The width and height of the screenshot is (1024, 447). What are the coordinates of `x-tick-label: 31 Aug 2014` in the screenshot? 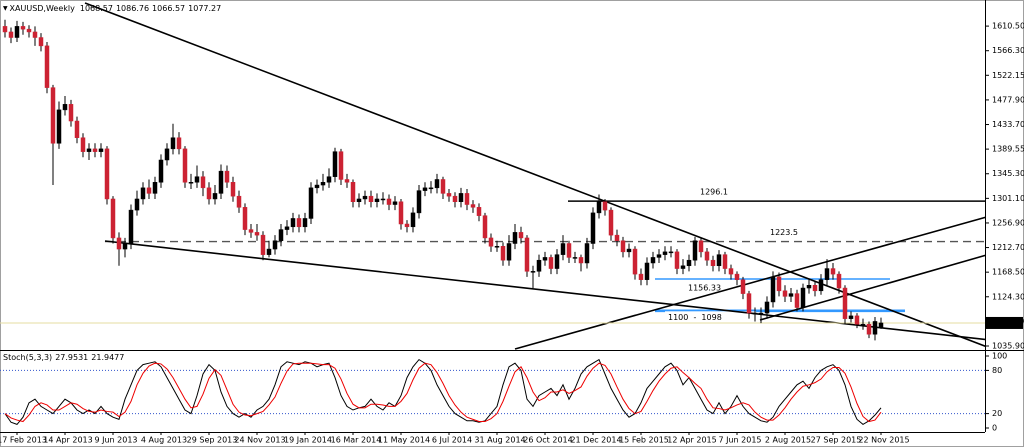 It's located at (499, 440).